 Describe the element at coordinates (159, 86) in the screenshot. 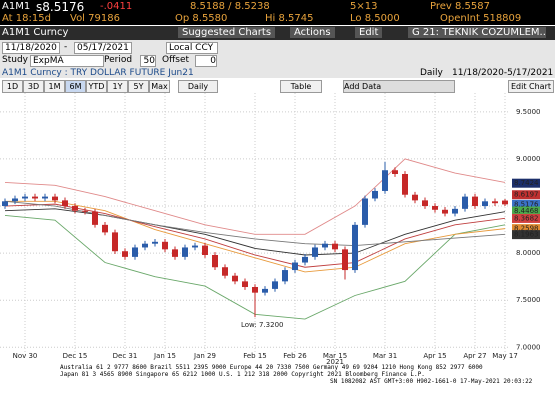

I see `period-button: Max` at that location.